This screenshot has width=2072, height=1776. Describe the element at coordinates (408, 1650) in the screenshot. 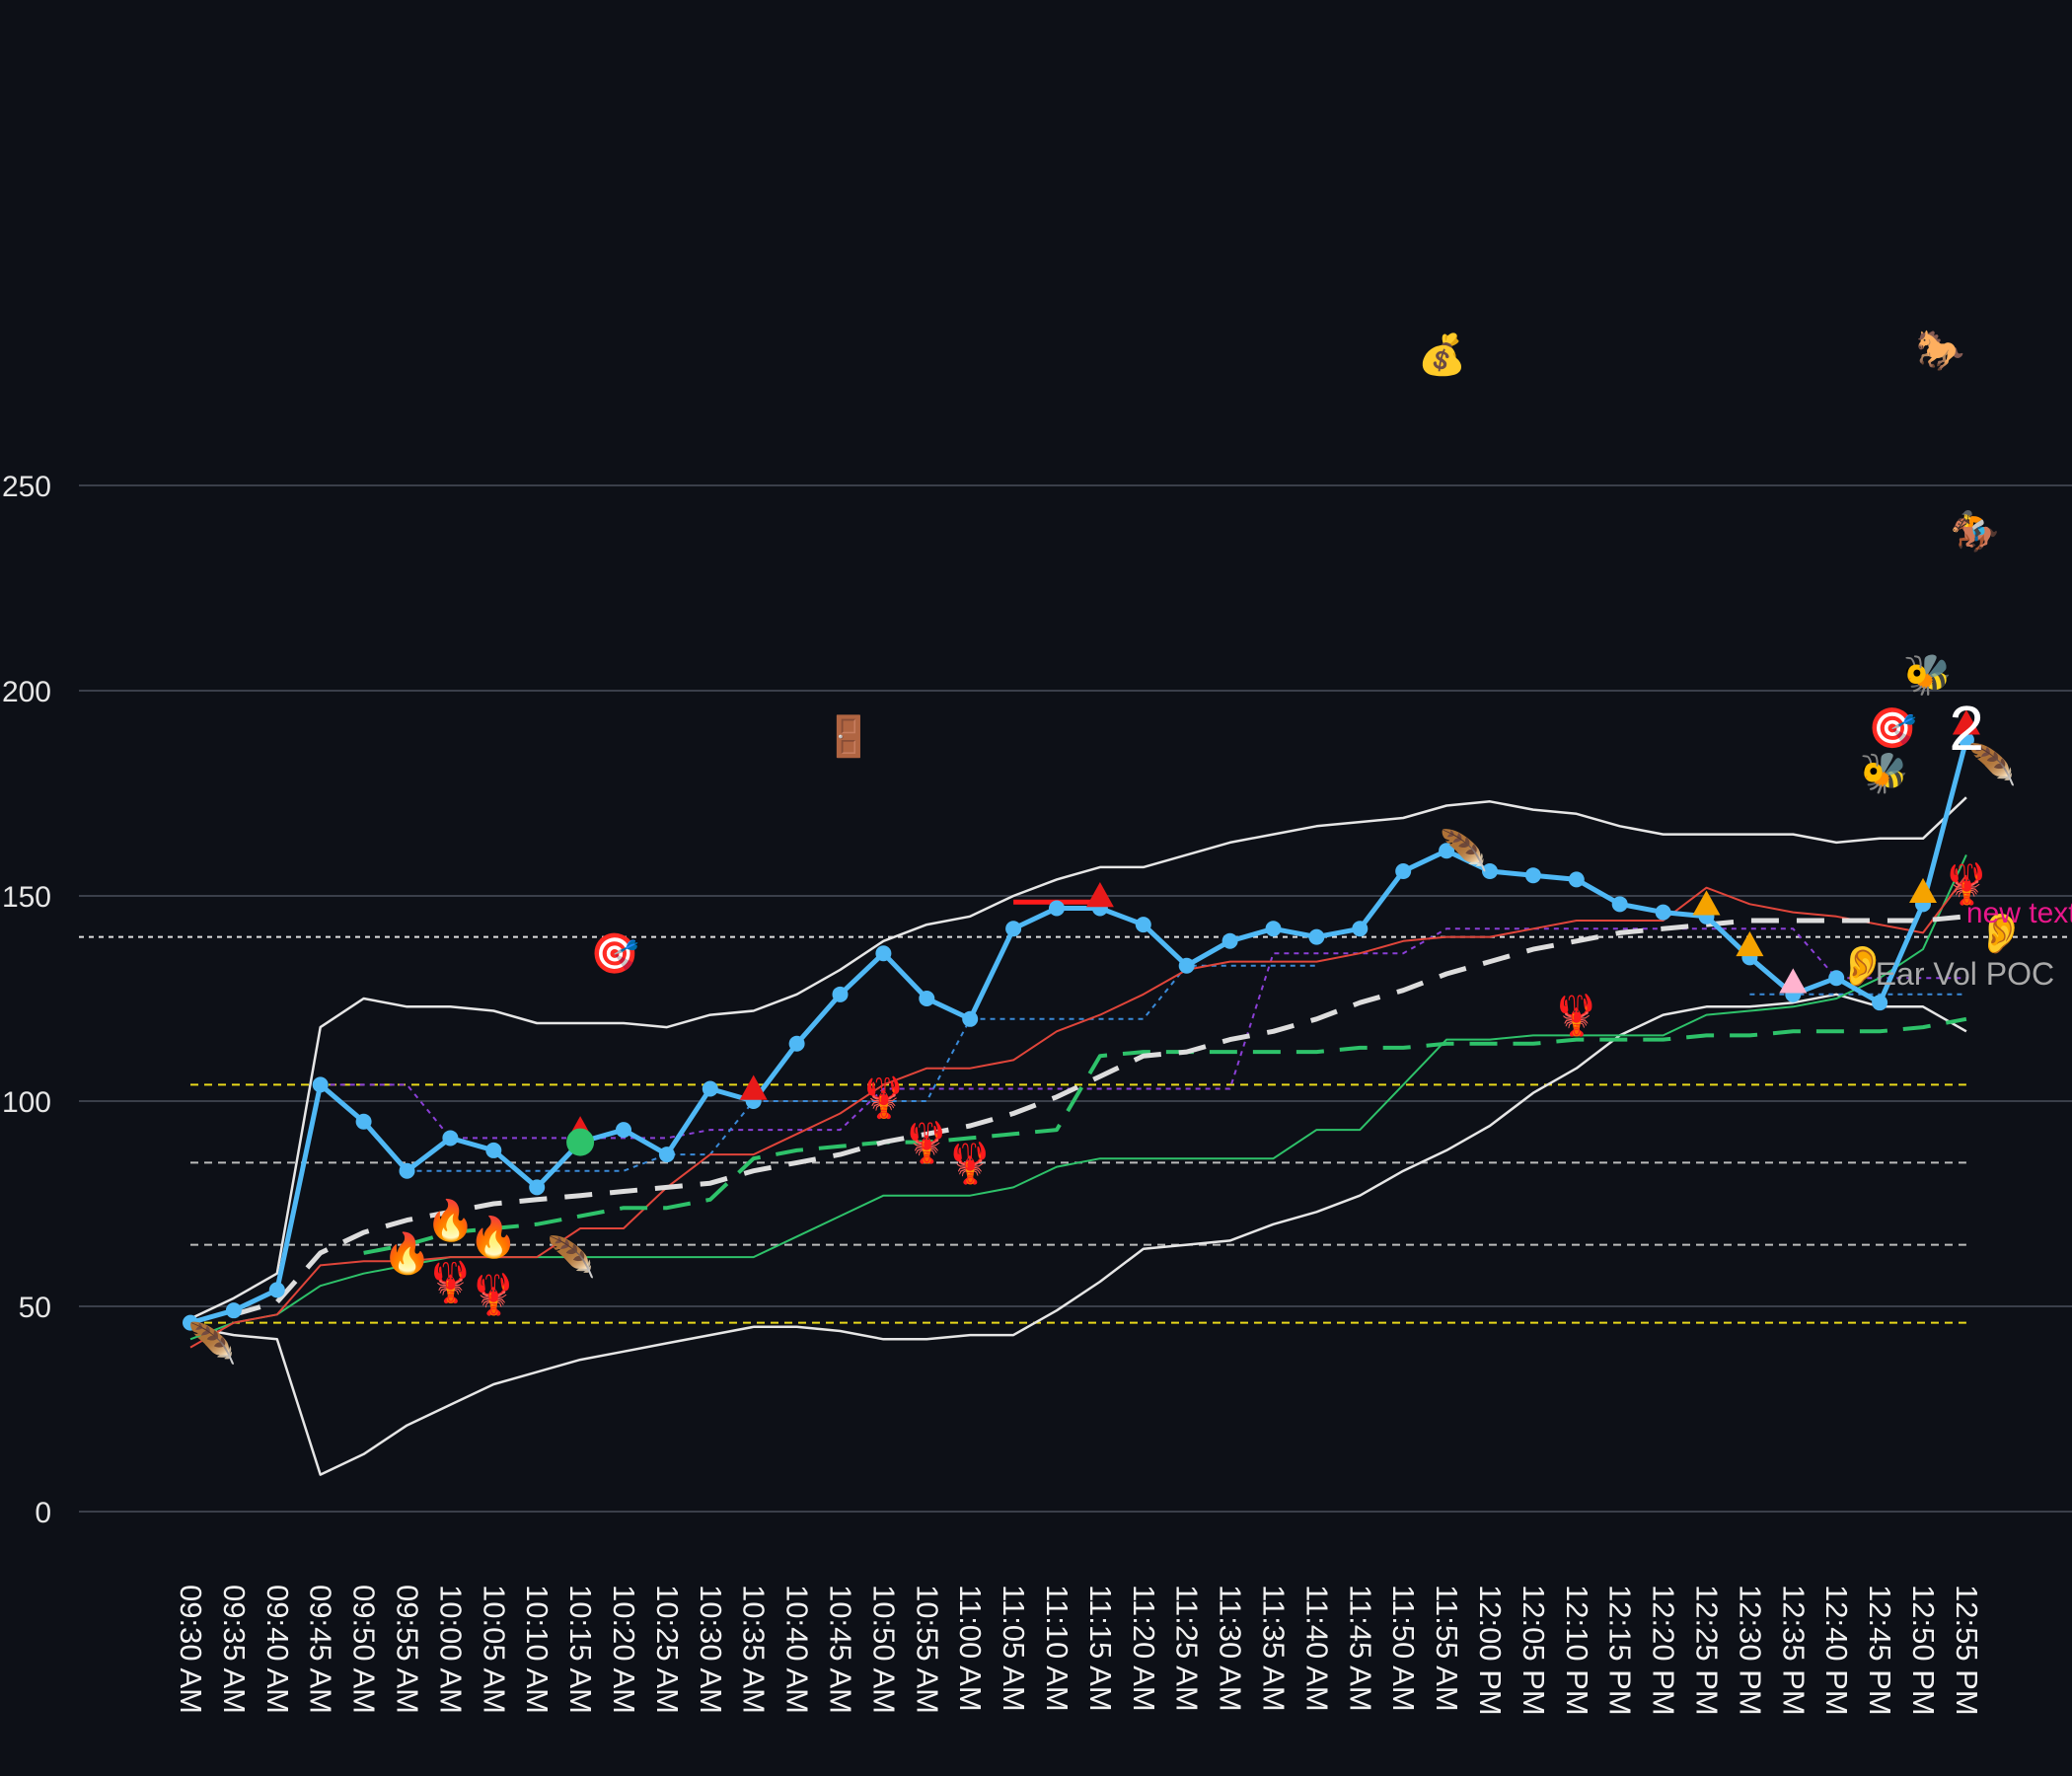

I see `x-tick-label: 09:55 AM` at that location.